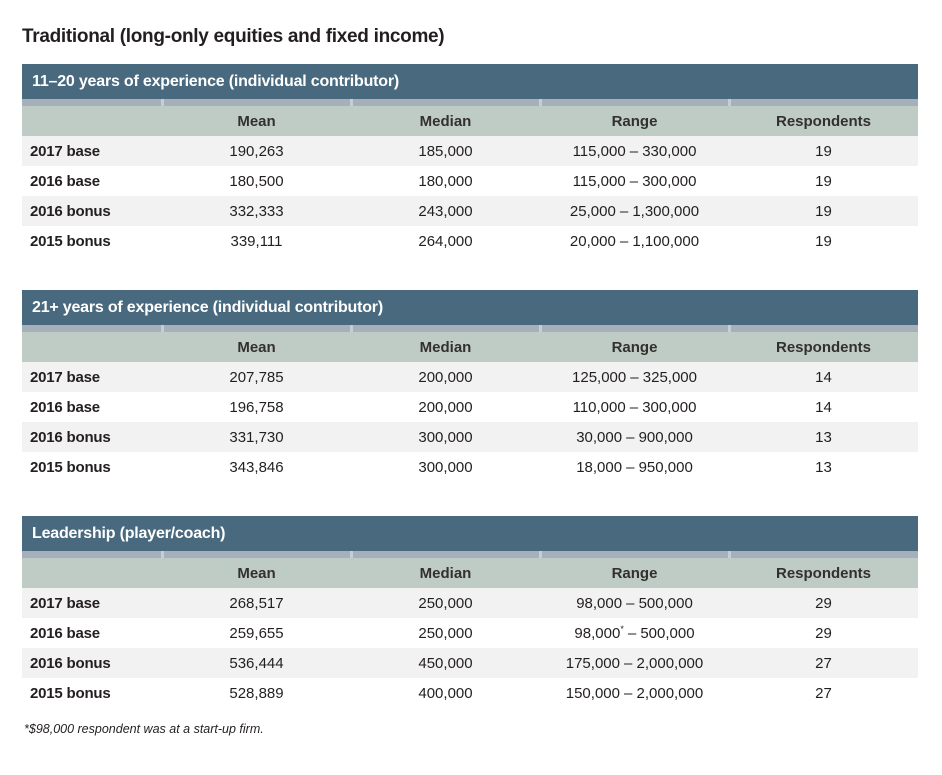  What do you see at coordinates (634, 603) in the screenshot?
I see `range-value: 98,000– 500,000` at bounding box center [634, 603].